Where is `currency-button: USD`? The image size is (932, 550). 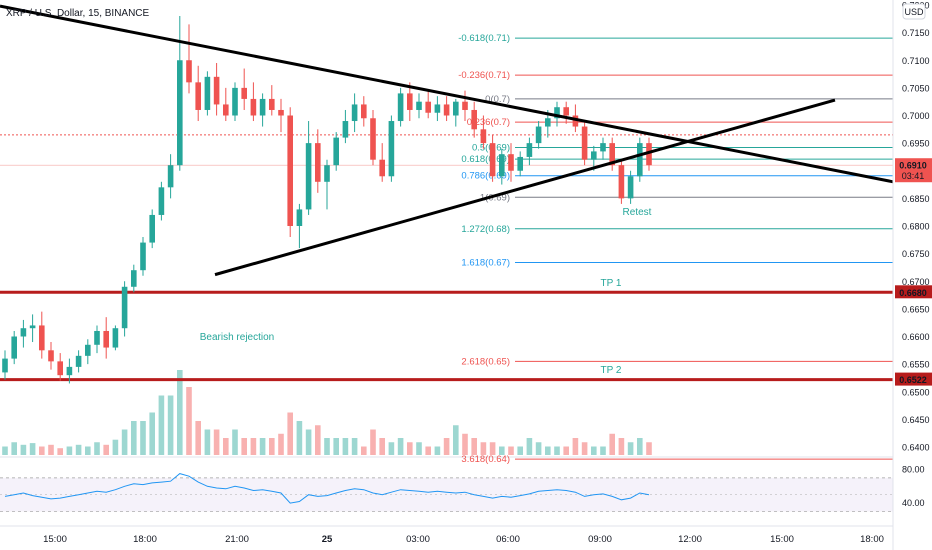 currency-button: USD is located at coordinates (914, 11).